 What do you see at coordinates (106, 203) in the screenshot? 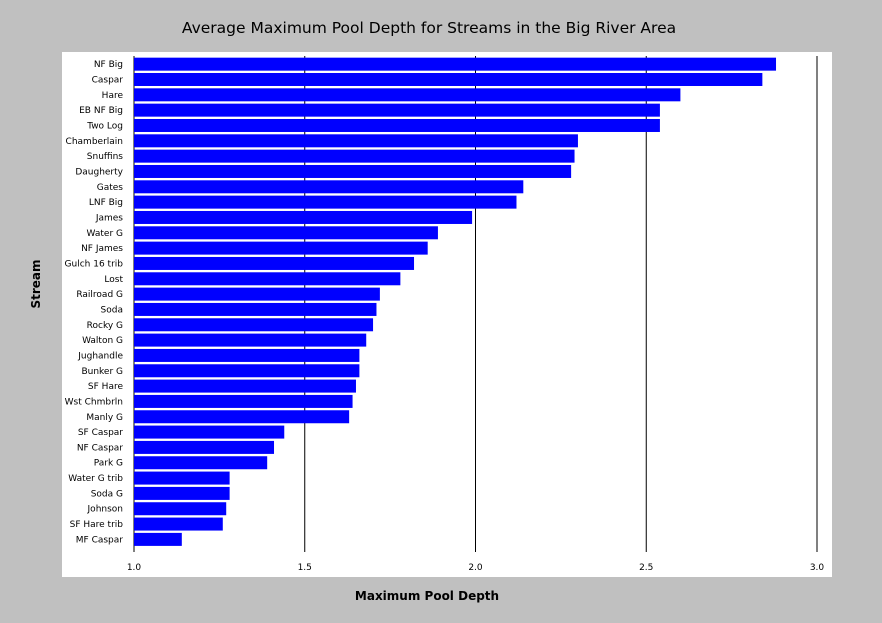
I see `category-label: LNF Big` at bounding box center [106, 203].